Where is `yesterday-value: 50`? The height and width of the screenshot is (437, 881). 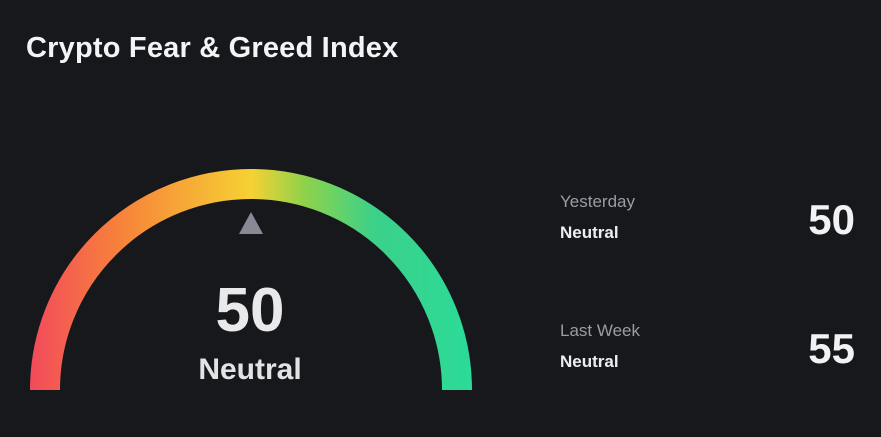 yesterday-value: 50 is located at coordinates (831, 219).